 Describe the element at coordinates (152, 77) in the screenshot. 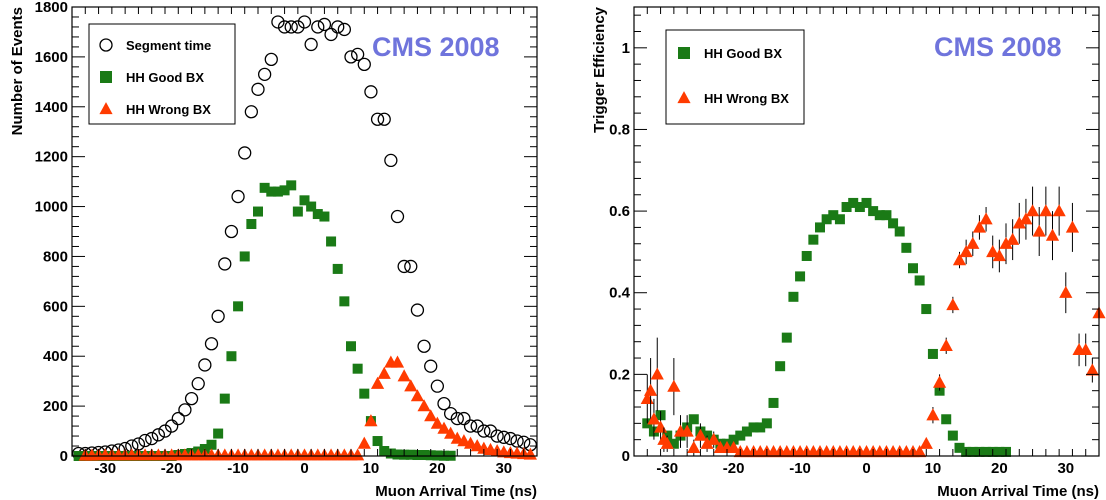

I see `left-legend-entry-good: HH Good BX` at that location.